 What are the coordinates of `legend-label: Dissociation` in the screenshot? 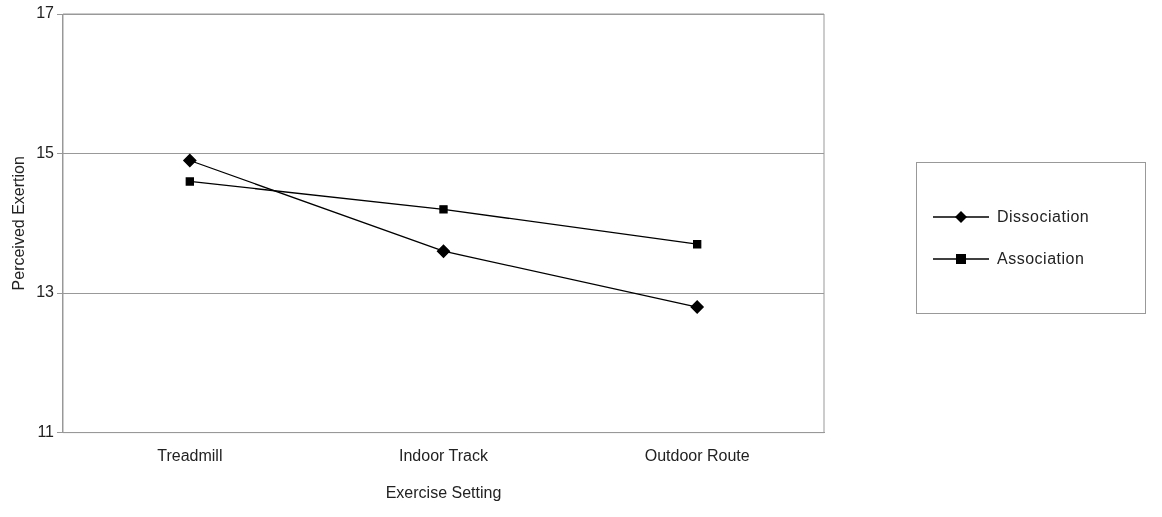 It's located at (1043, 217).